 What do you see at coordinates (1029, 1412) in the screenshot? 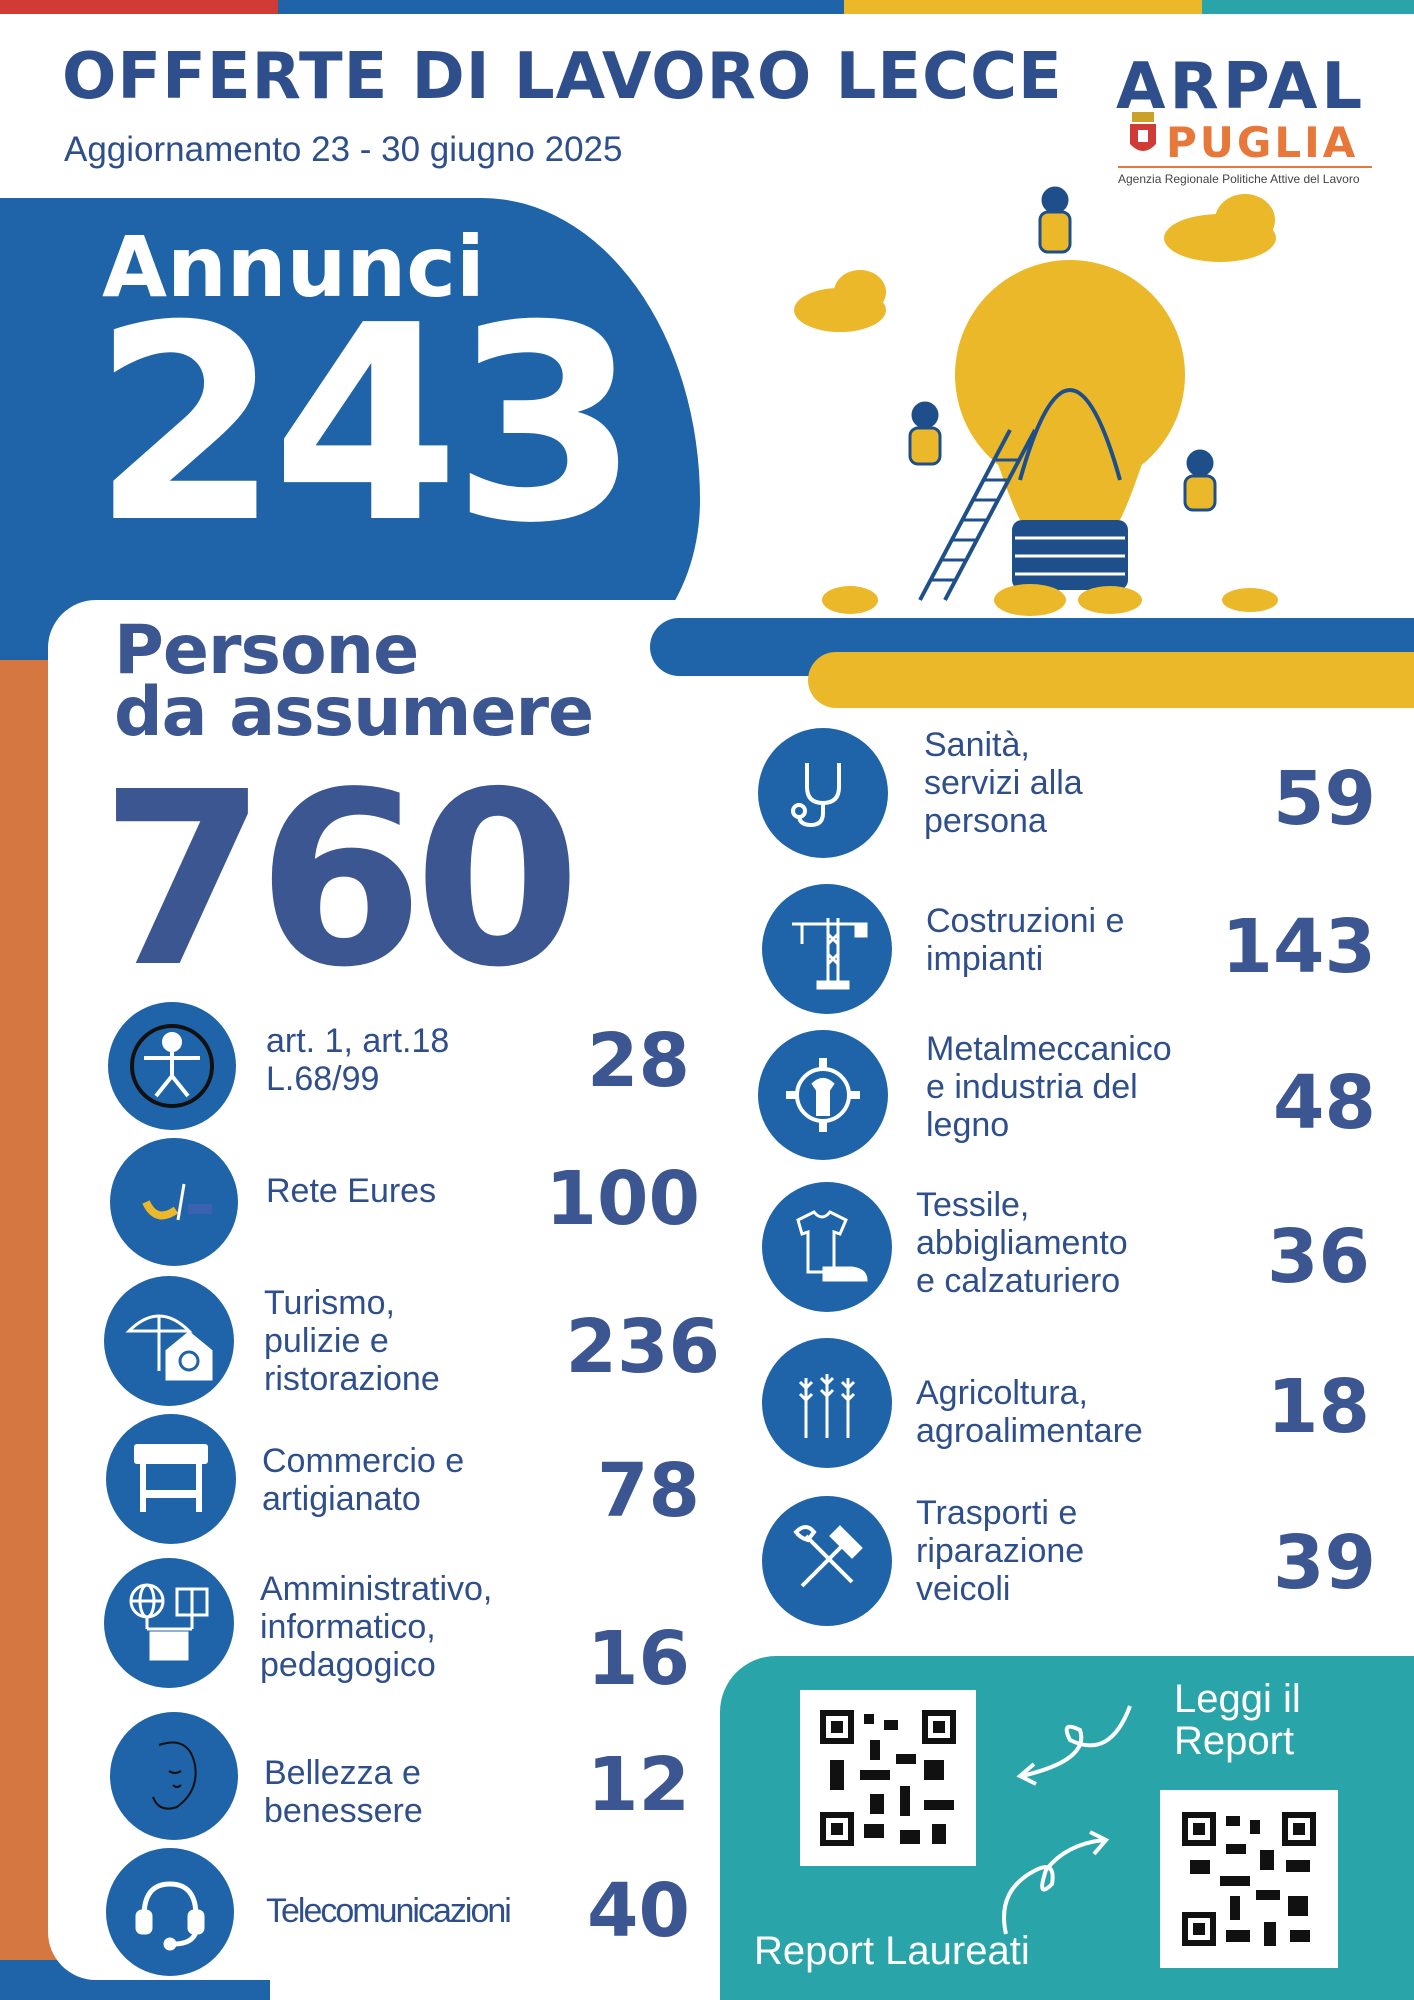
I see `cat-label-agricoltura: Agricoltura, agroalimentare` at bounding box center [1029, 1412].